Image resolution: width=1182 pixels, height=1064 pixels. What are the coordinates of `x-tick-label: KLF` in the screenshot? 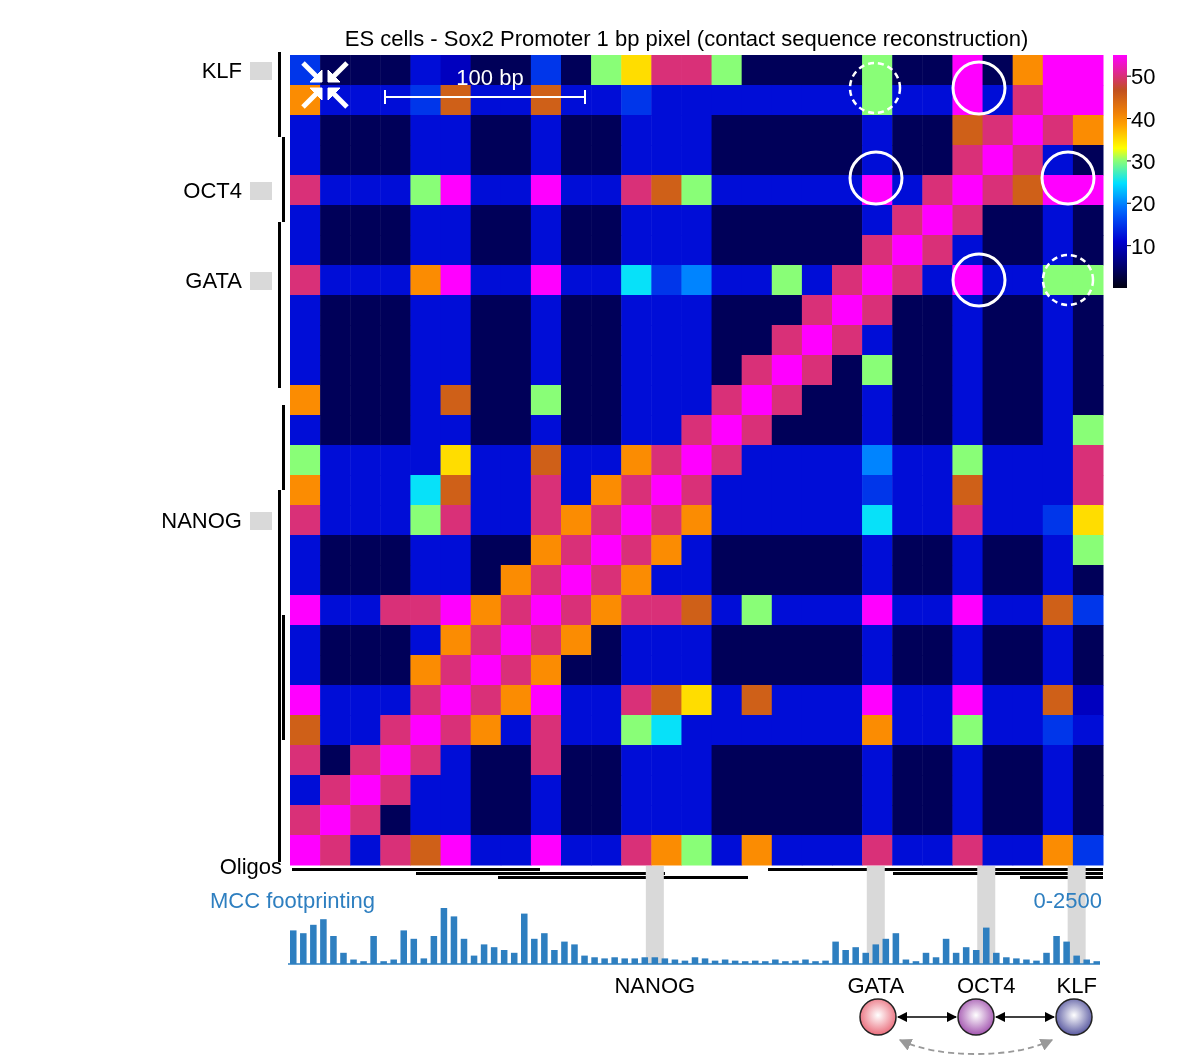 It's located at (1076, 985).